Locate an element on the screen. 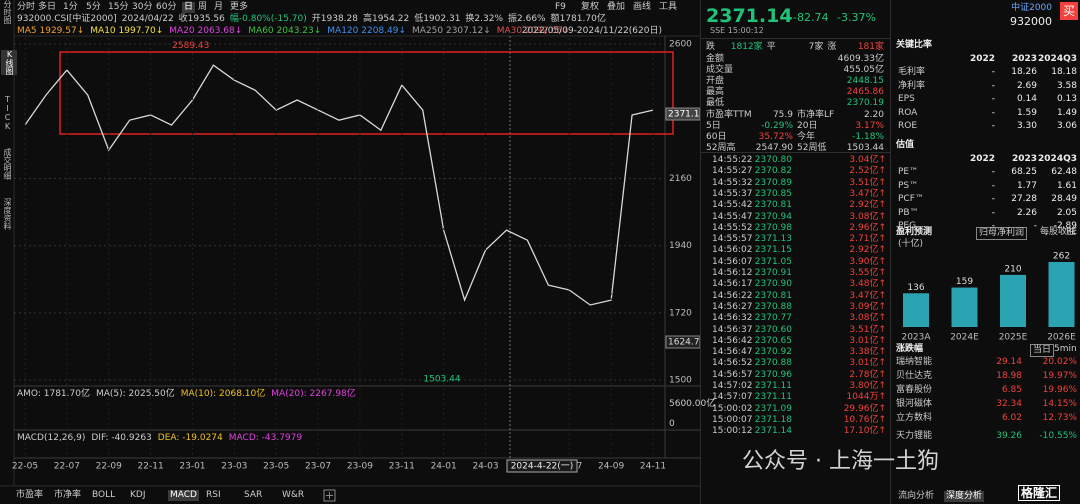 The image size is (1080, 504). volume-legend: MA(20): 2267.98亿 is located at coordinates (313, 394).